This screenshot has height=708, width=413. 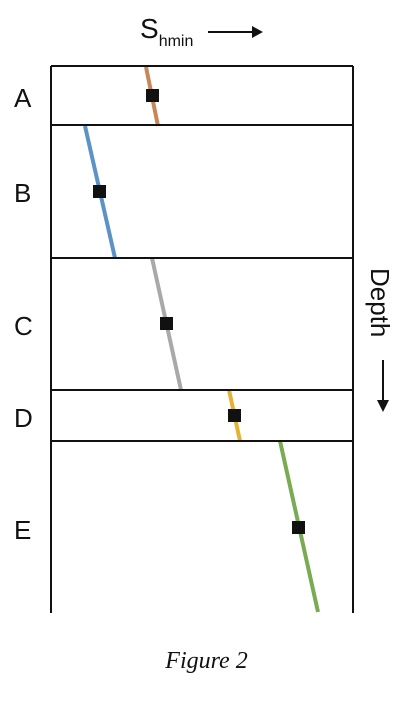 I want to click on depth-arrow-icon, so click(x=383, y=386).